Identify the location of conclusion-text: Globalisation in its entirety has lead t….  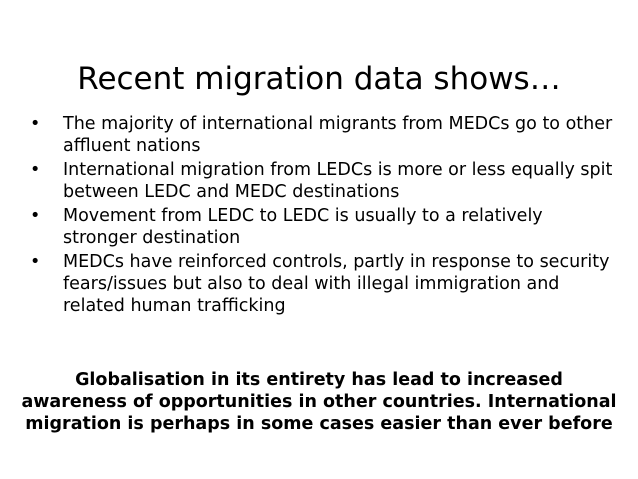
(319, 401).